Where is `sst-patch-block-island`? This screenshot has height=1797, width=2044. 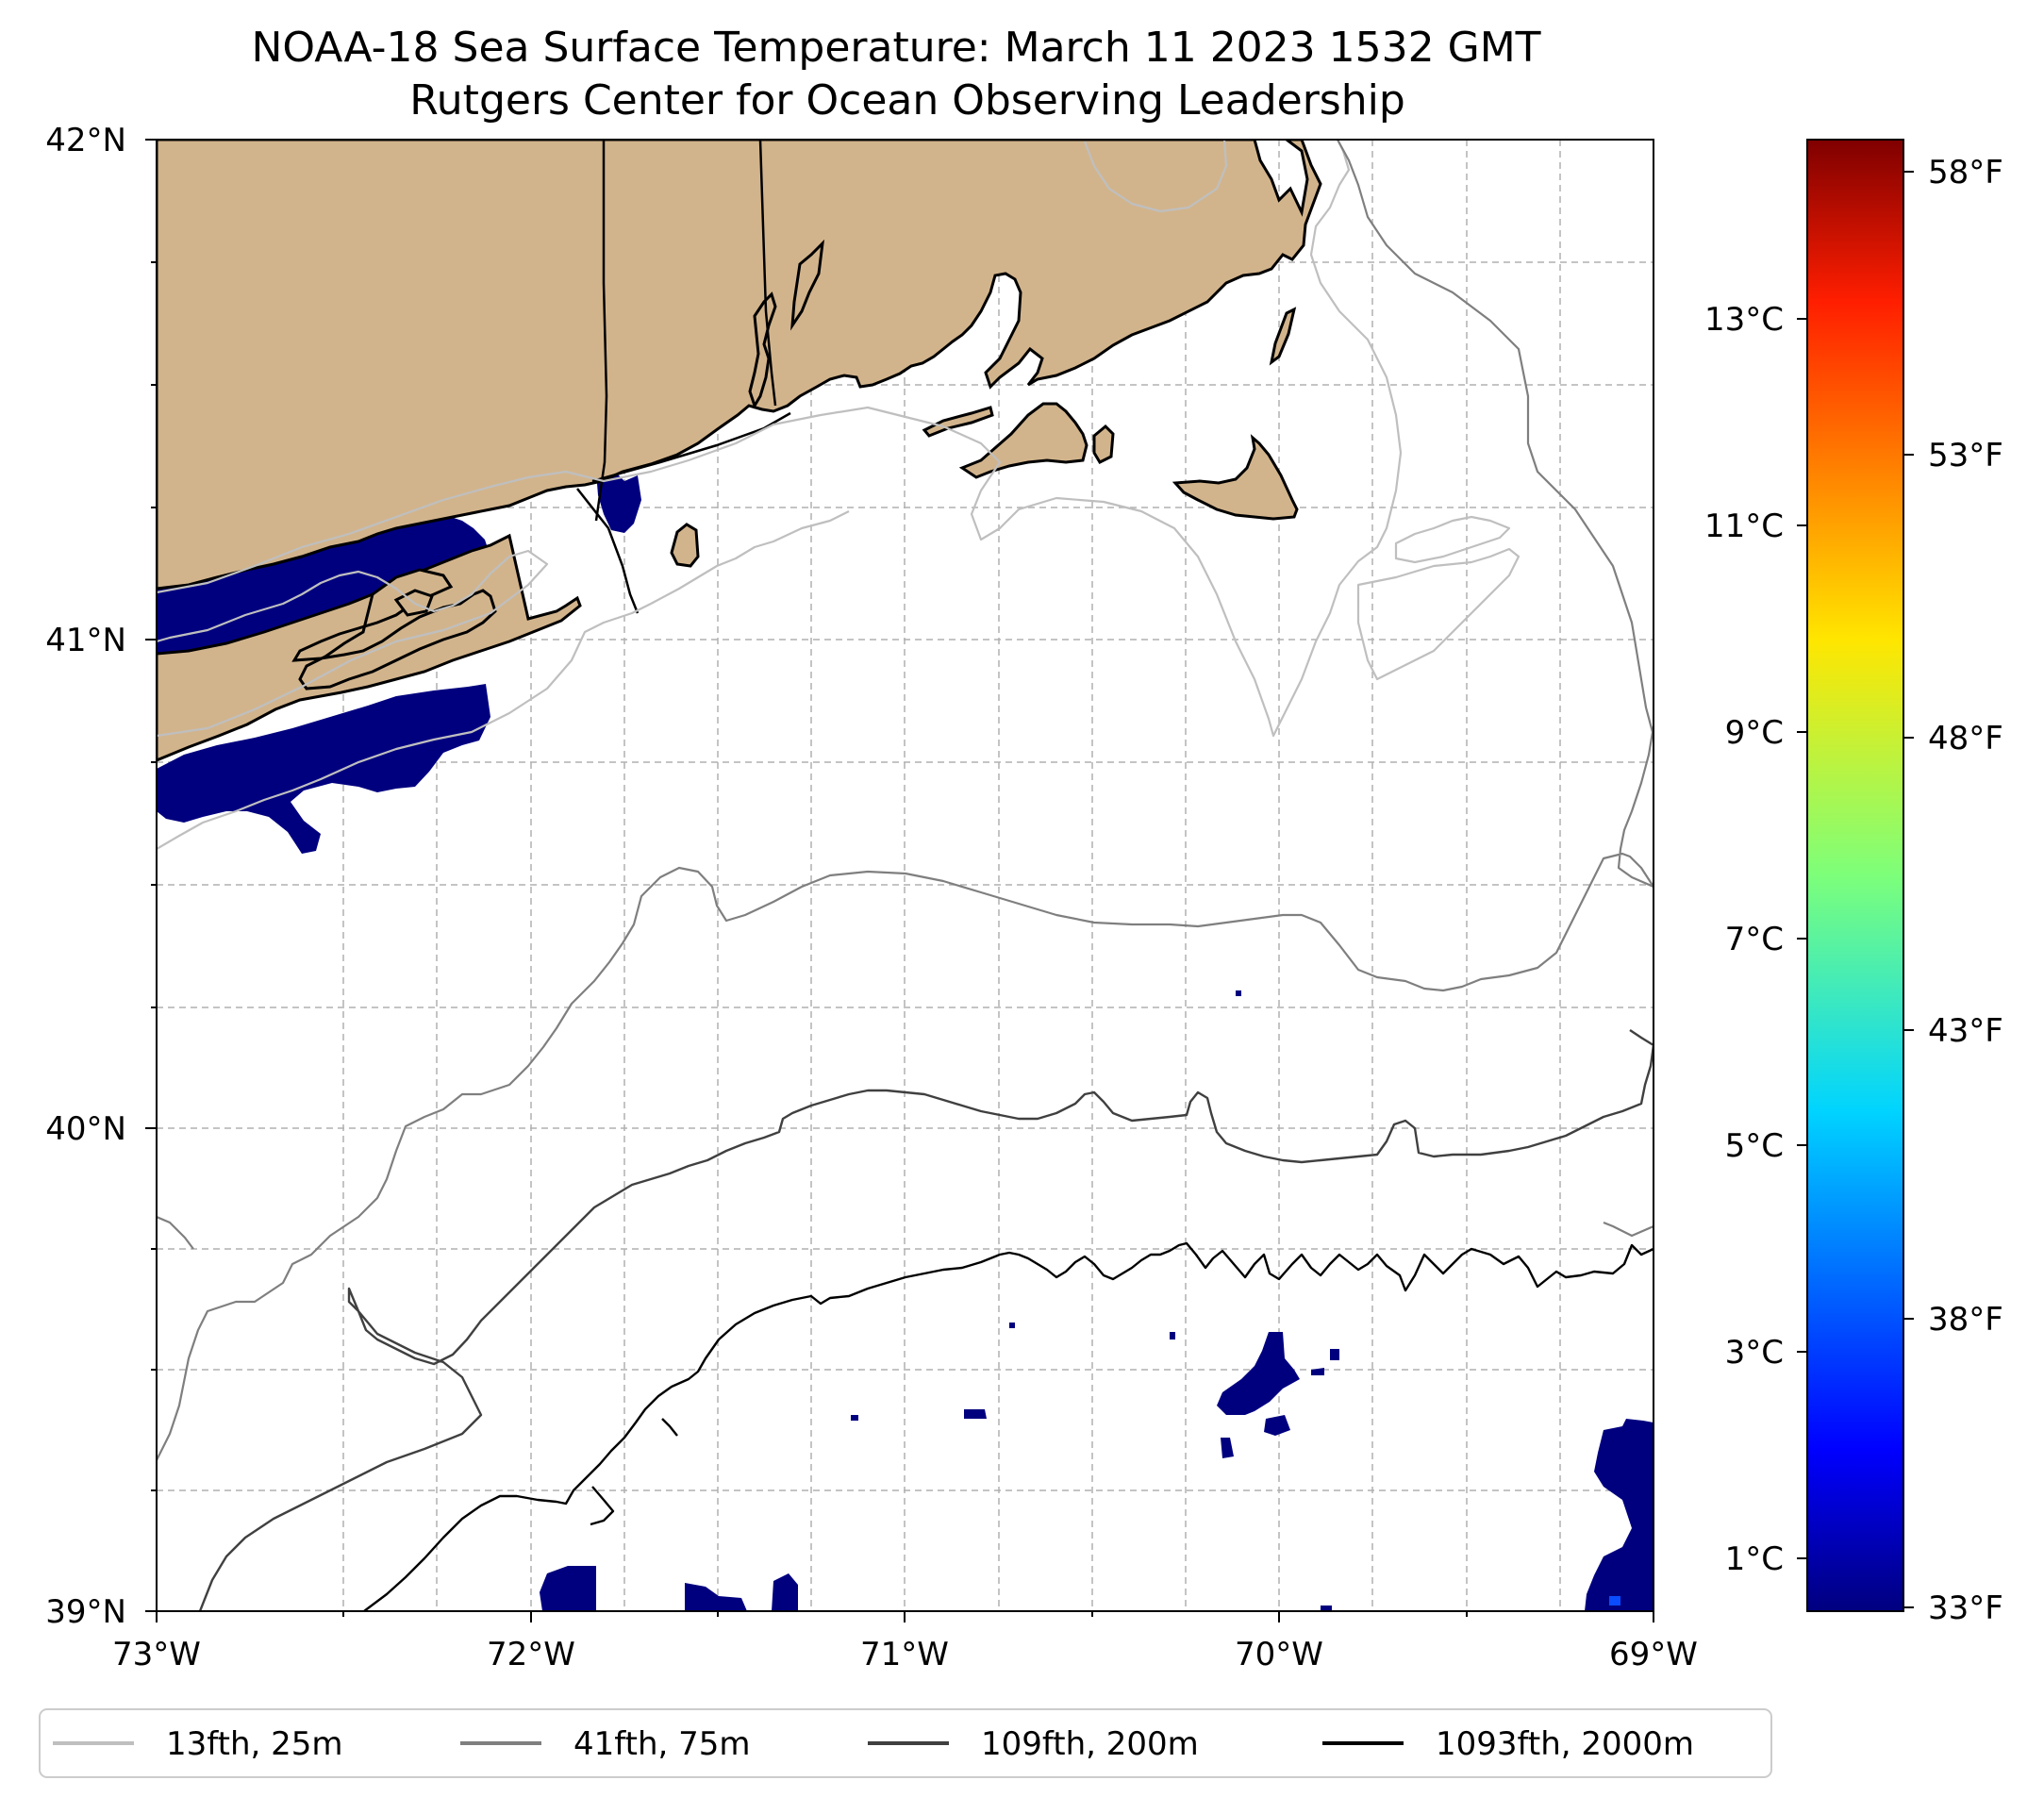
sst-patch-block-island is located at coordinates (618, 501).